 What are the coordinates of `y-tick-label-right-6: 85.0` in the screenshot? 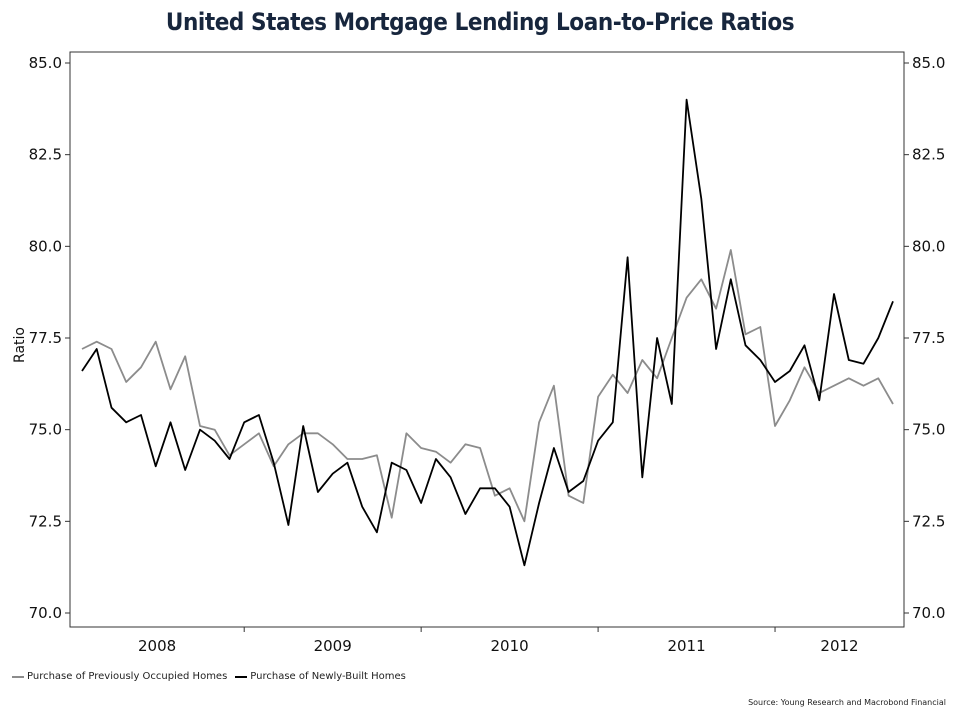 It's located at (928, 63).